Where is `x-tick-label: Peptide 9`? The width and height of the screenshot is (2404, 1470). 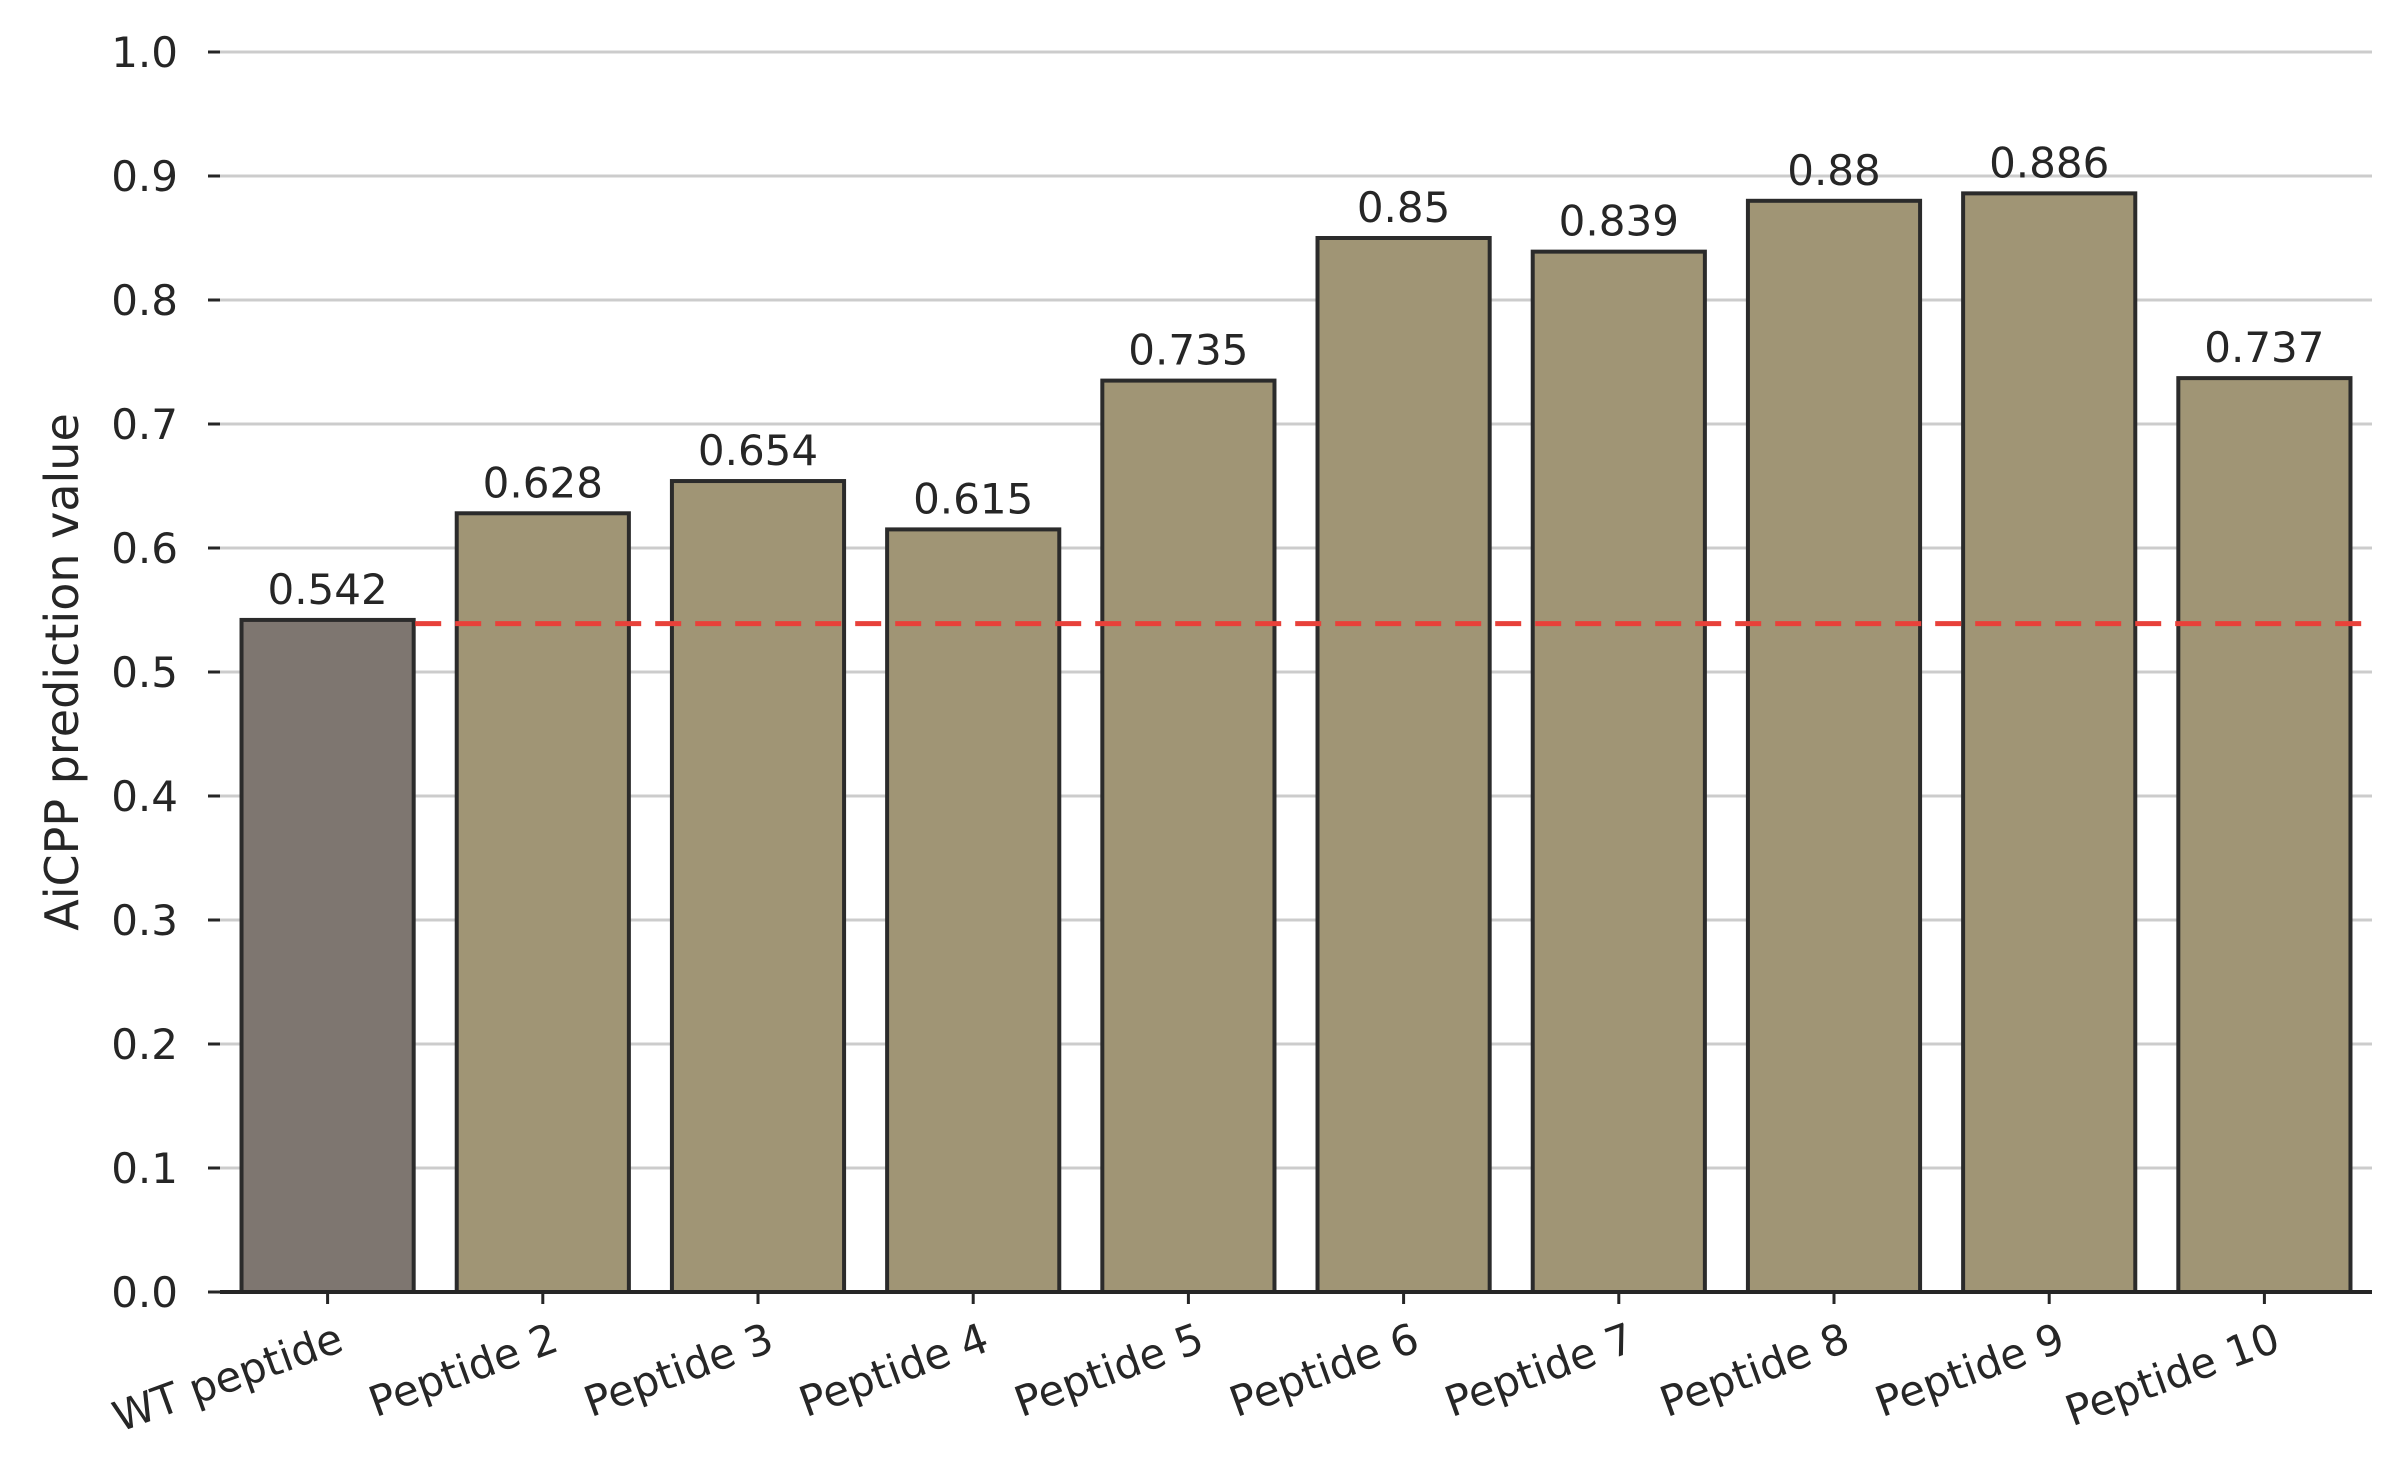 x-tick-label: Peptide 9 is located at coordinates (1970, 1369).